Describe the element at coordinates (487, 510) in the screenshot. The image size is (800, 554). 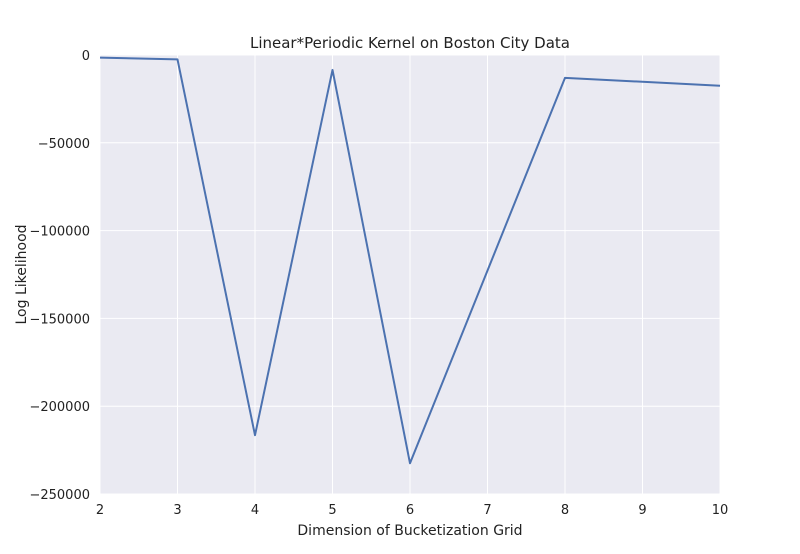
I see `x-tick-label: 7` at that location.